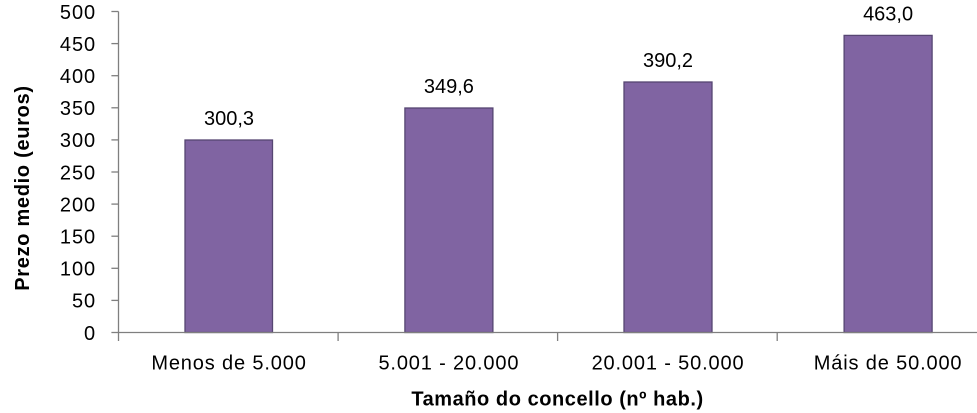 This screenshot has height=413, width=977. What do you see at coordinates (78, 77) in the screenshot?
I see `svg-text: 400` at bounding box center [78, 77].